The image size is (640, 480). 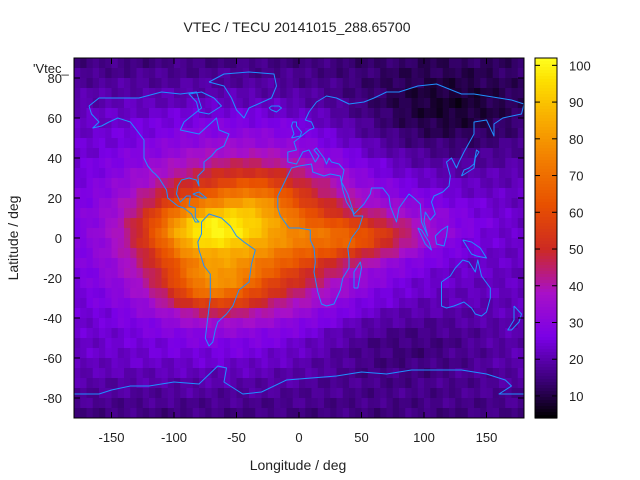 What do you see at coordinates (320, 235) in the screenshot?
I see `coastline-africa` at bounding box center [320, 235].